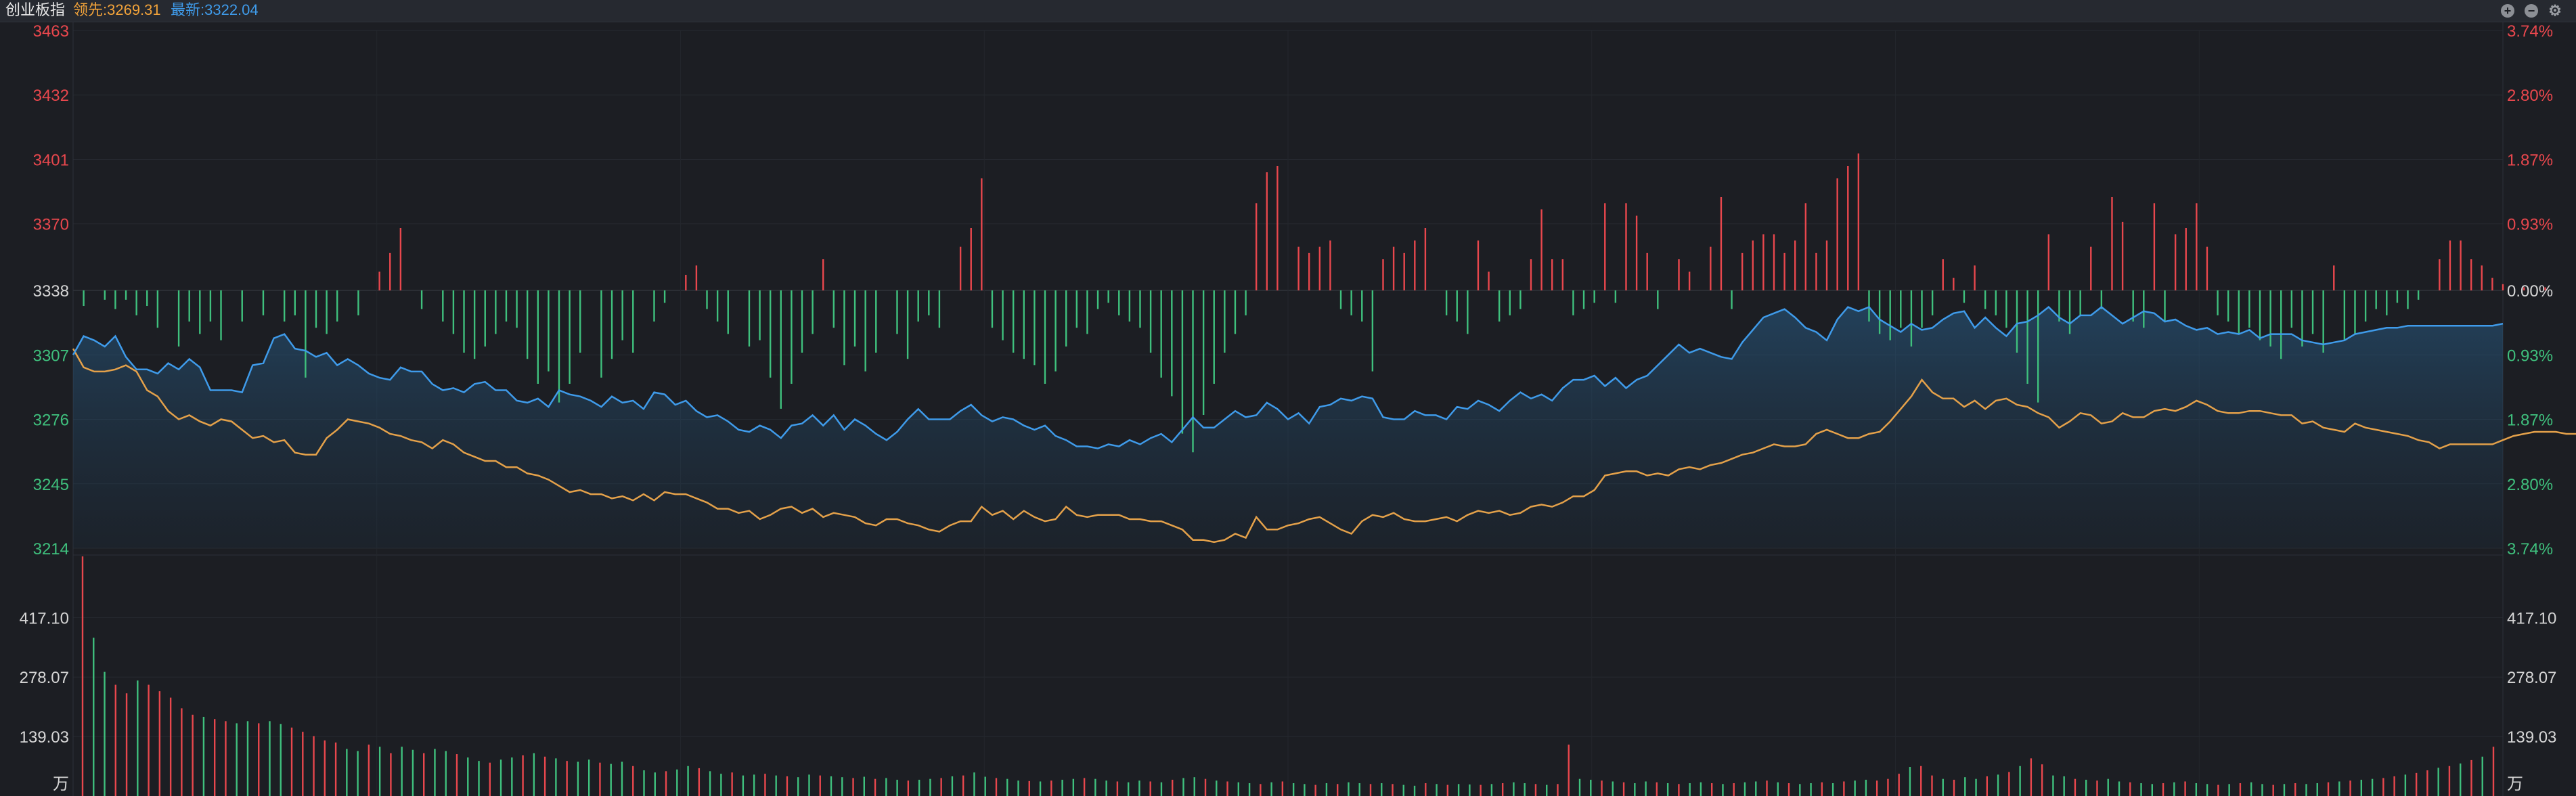  What do you see at coordinates (35, 9) in the screenshot?
I see `index-name: 创业板指` at bounding box center [35, 9].